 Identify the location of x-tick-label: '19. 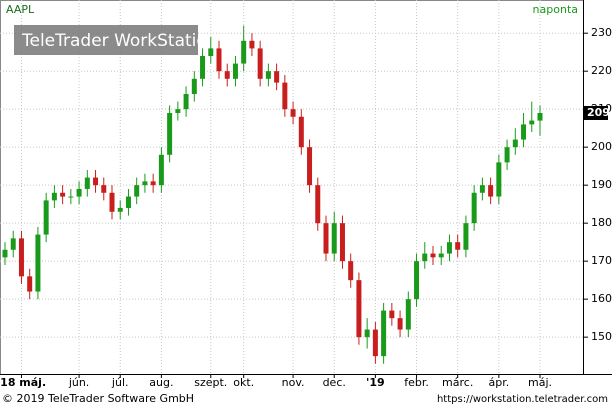
(375, 382).